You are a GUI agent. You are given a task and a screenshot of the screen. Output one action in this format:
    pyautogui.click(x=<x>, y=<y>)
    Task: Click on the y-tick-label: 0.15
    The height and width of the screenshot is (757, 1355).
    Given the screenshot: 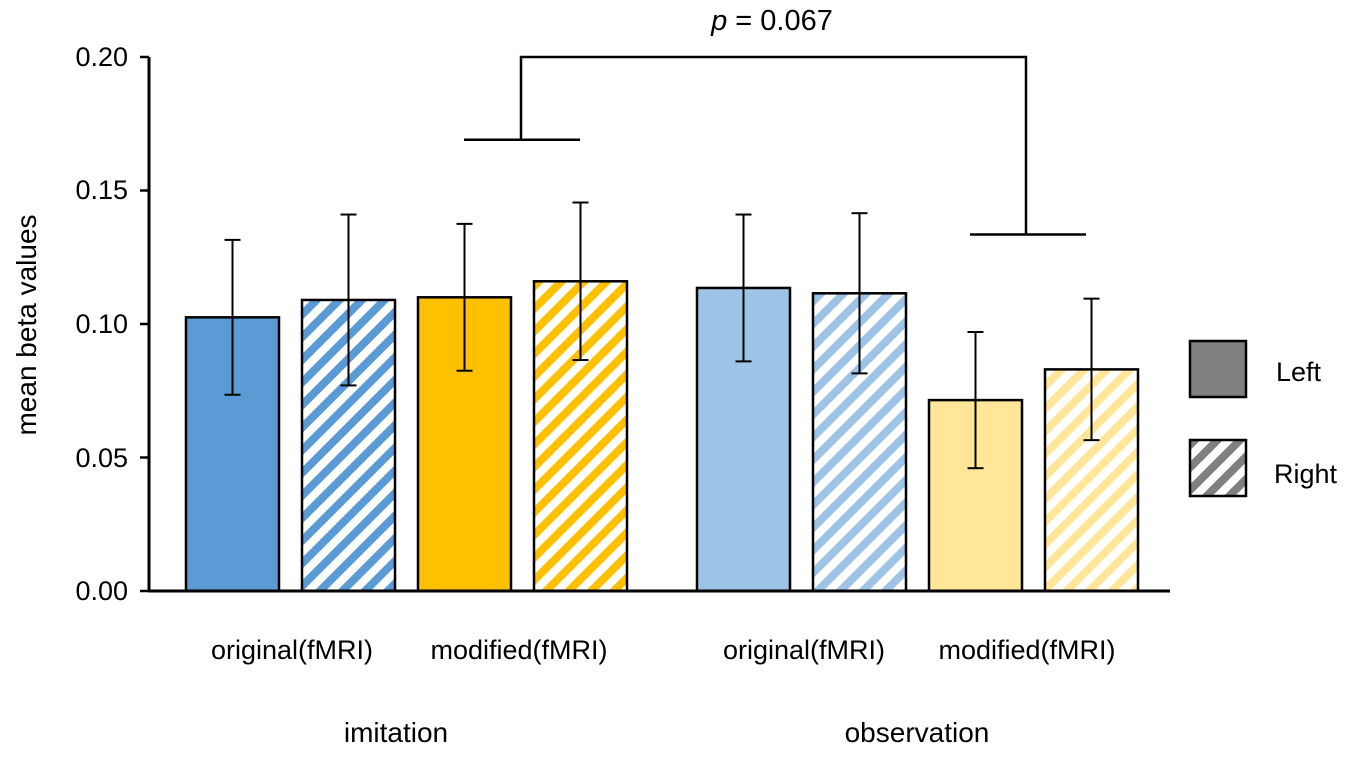 What is the action you would take?
    pyautogui.click(x=101, y=190)
    